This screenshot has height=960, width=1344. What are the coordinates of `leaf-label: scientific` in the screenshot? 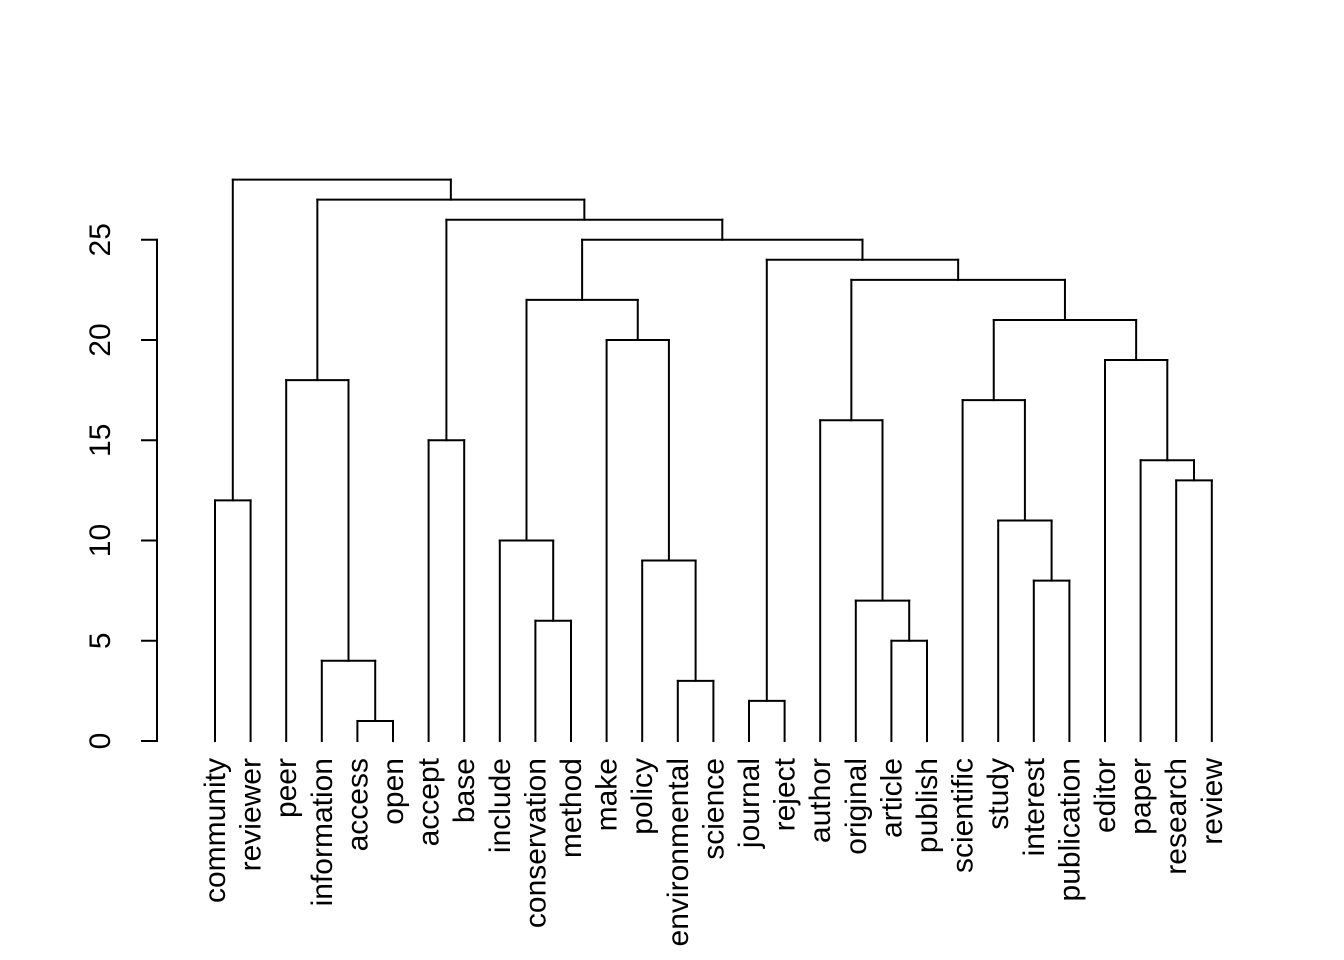 It's located at (963, 815).